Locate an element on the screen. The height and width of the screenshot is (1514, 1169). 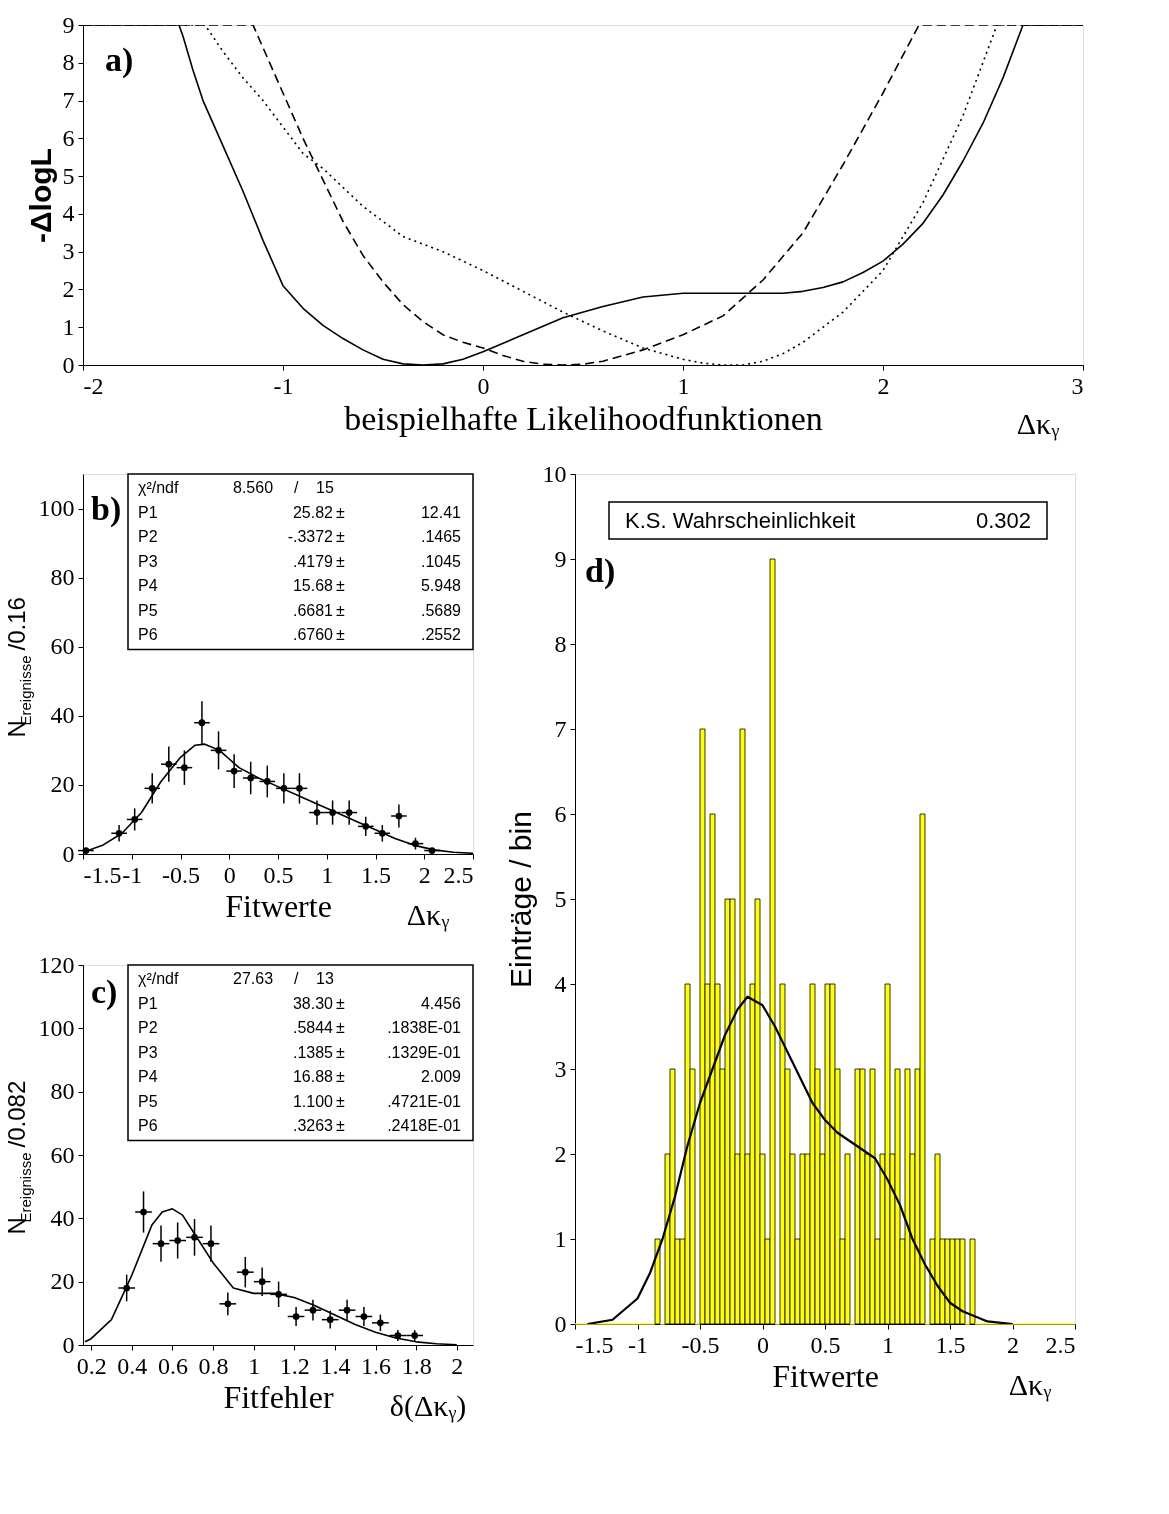
text: χ²/ndf 27.63 / 13 is located at coordinates (236, 978).